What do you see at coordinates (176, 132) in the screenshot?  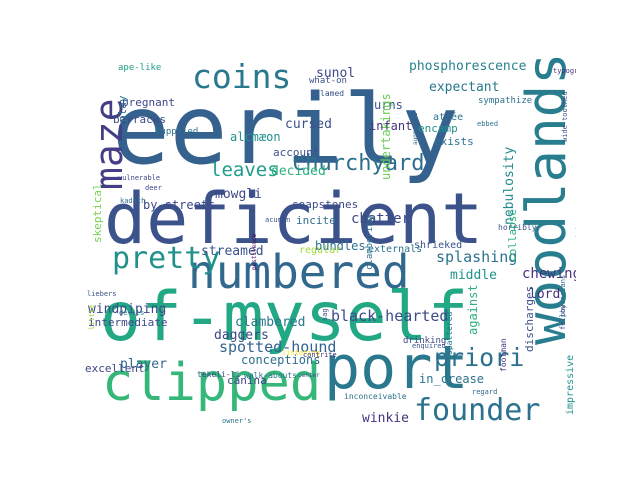 I see `cloud-word: supplied` at bounding box center [176, 132].